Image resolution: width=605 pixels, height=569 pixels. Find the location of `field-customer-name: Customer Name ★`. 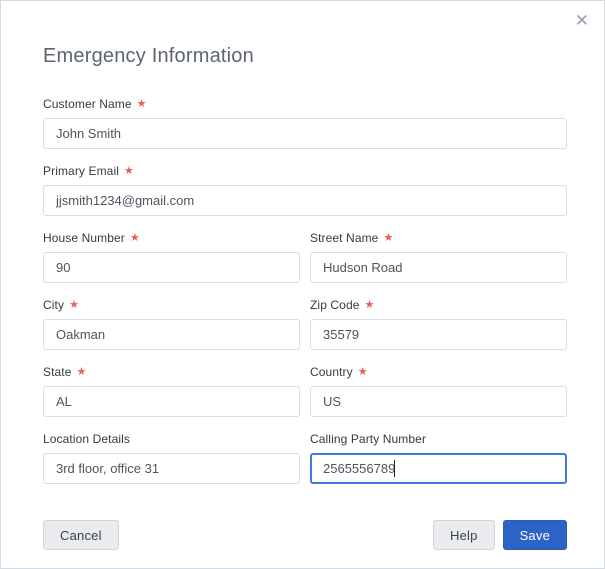

field-customer-name: Customer Name ★ is located at coordinates (305, 123).